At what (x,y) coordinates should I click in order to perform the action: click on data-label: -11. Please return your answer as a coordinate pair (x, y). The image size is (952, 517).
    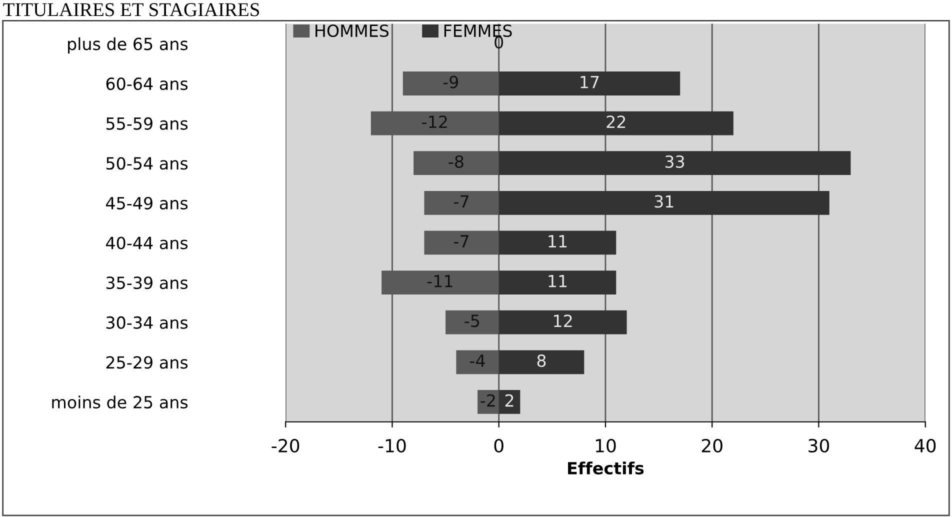
    Looking at the image, I should click on (439, 281).